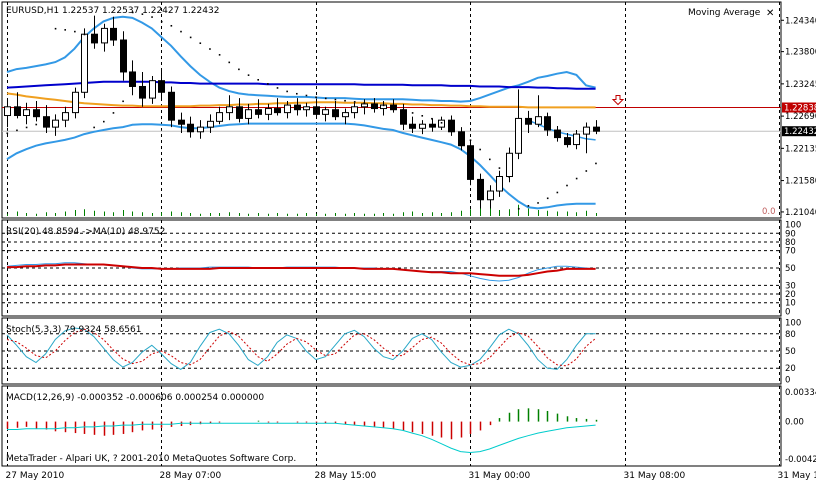 The height and width of the screenshot is (482, 816). What do you see at coordinates (301, 438) in the screenshot?
I see `macd-signal-line` at bounding box center [301, 438].